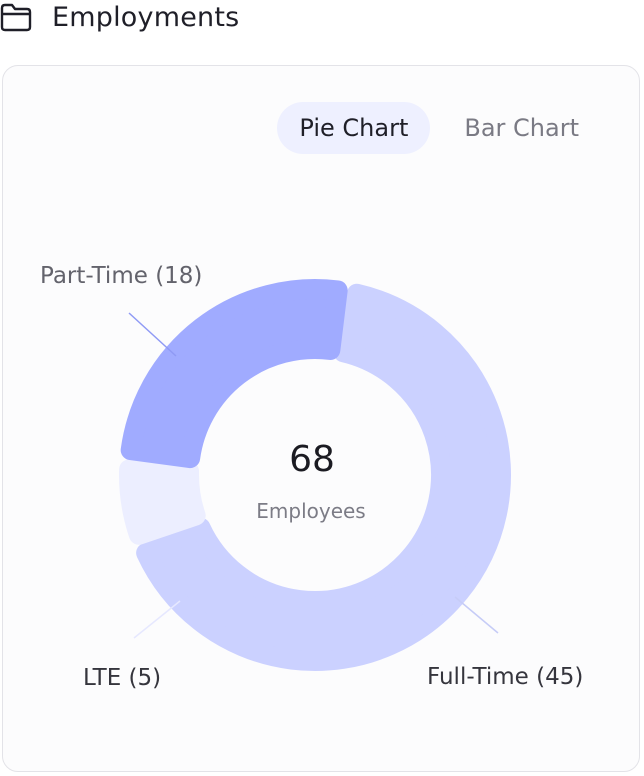 Image resolution: width=644 pixels, height=776 pixels. I want to click on tab-pie-chart: Pie Chart, so click(354, 128).